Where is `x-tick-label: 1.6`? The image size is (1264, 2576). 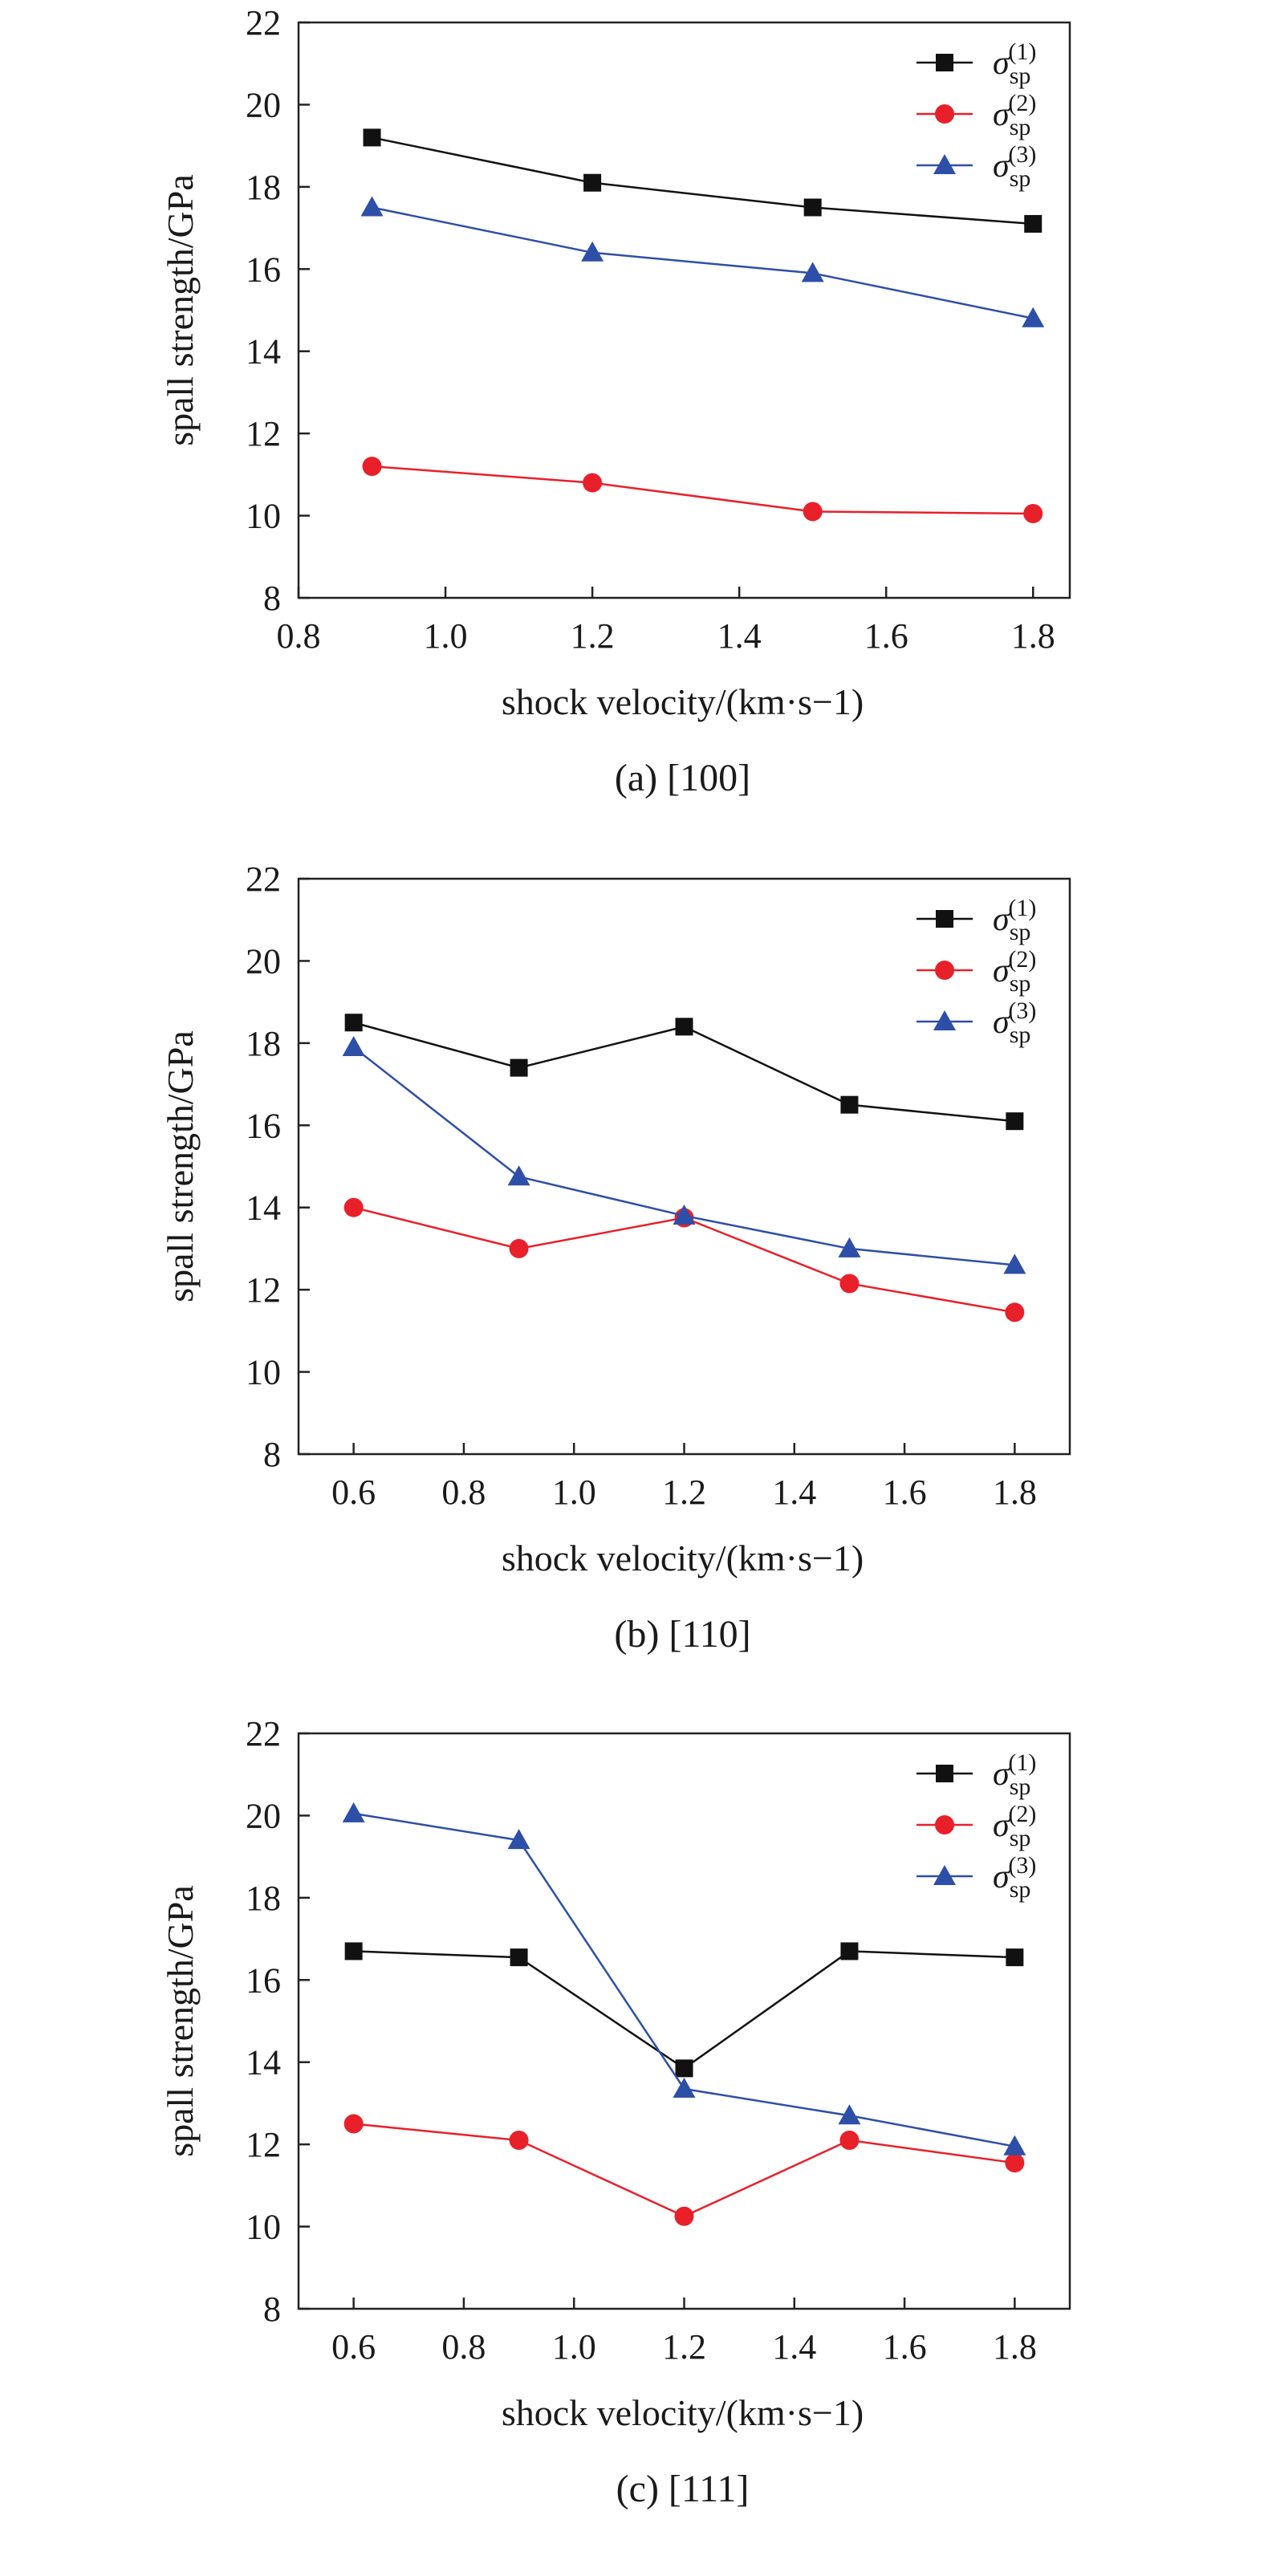
x-tick-label: 1.6 is located at coordinates (886, 636).